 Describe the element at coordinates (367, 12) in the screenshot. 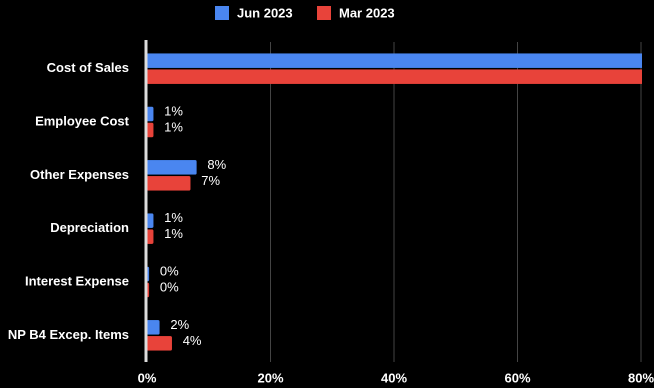

I see `legend-label: Mar 2023` at that location.